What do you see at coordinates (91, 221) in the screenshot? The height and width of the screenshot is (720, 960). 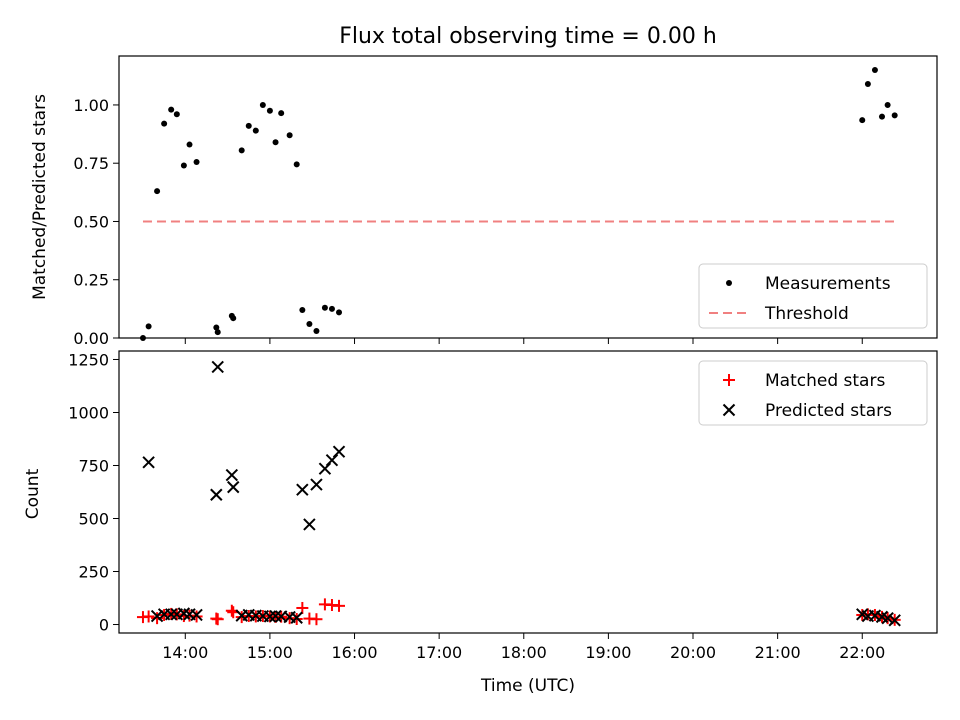 I see `y-tick-label: 0.50` at bounding box center [91, 221].